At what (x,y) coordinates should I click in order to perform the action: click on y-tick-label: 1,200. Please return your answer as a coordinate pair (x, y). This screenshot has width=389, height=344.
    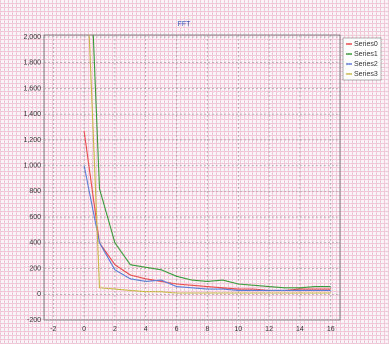
    Looking at the image, I should click on (32, 140).